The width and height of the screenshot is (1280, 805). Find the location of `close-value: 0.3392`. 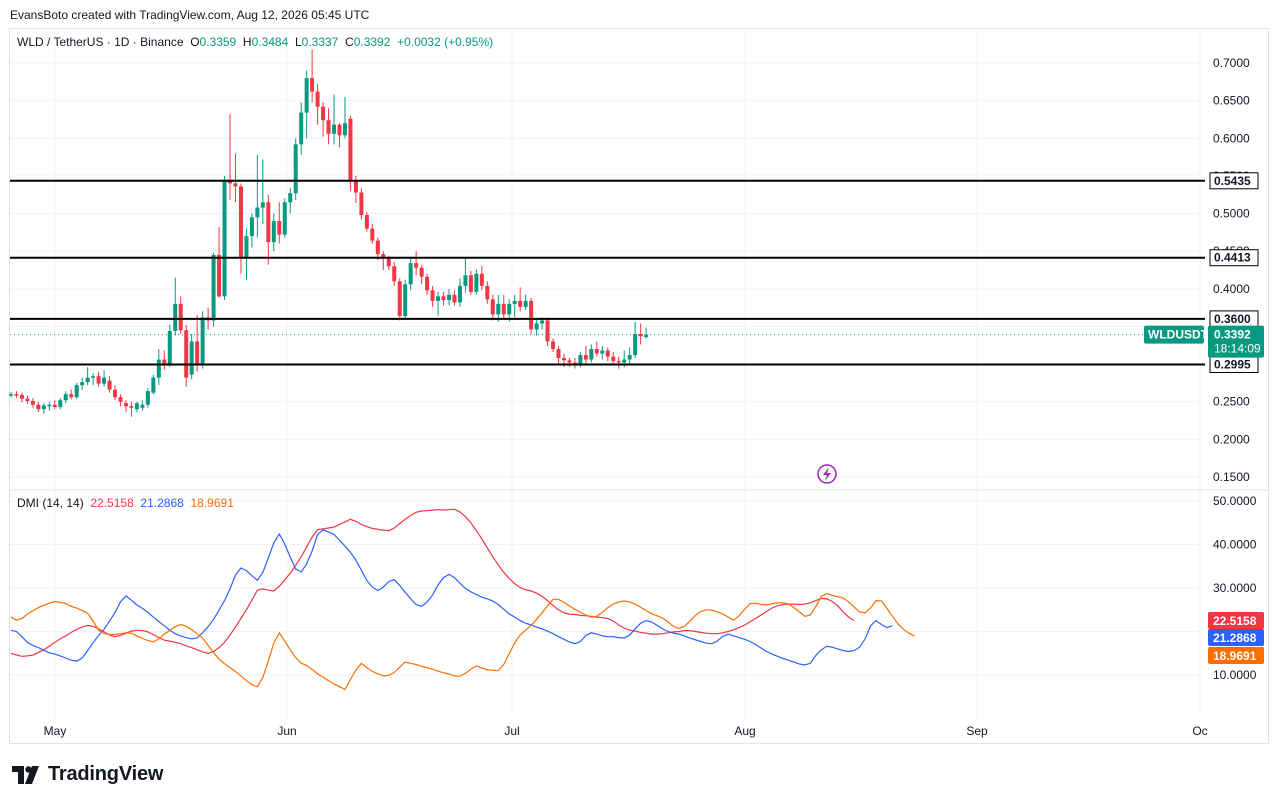

close-value: 0.3392 is located at coordinates (372, 42).